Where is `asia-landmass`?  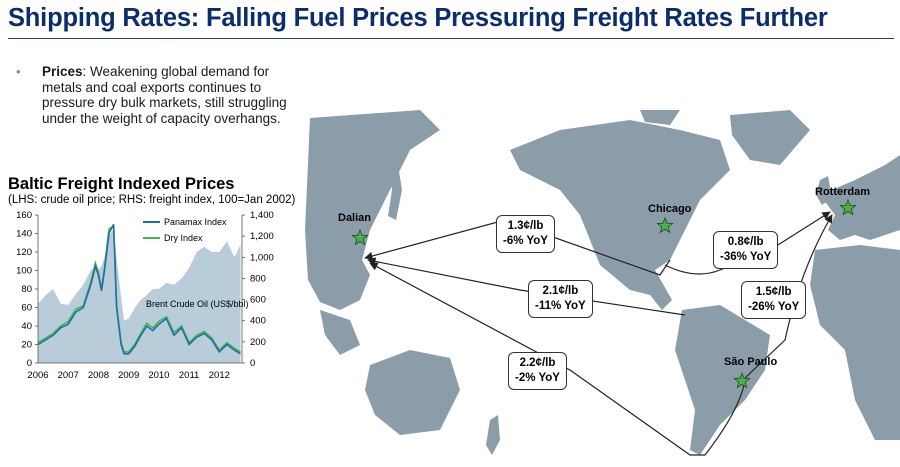
asia-landmass is located at coordinates (372, 210).